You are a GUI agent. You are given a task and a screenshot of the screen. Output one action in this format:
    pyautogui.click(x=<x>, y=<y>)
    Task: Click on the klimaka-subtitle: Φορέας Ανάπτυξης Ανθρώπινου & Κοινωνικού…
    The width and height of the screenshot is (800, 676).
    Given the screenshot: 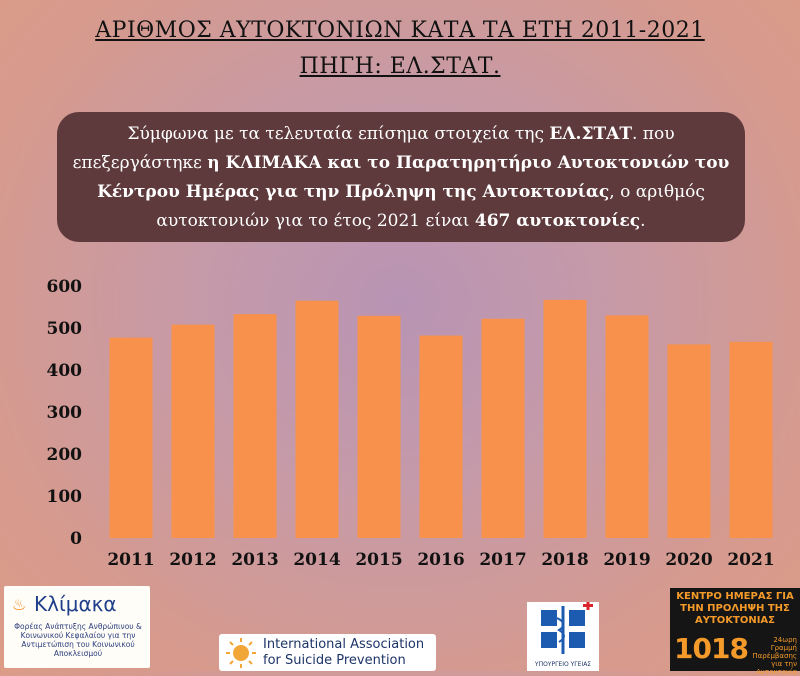 What is the action you would take?
    pyautogui.click(x=78, y=640)
    